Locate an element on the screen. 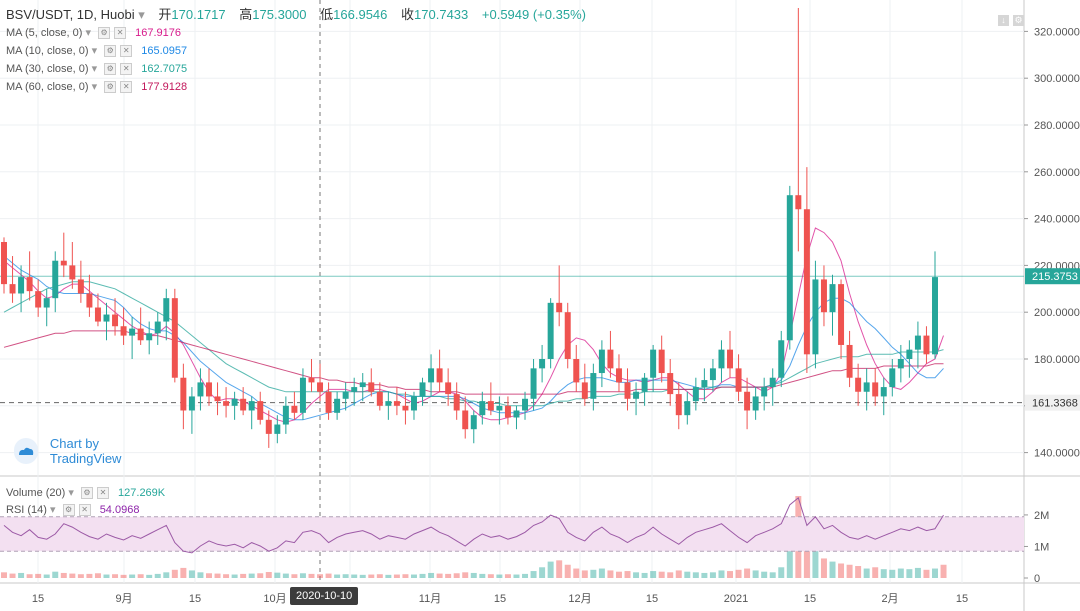  rsi-line is located at coordinates (473, 525).